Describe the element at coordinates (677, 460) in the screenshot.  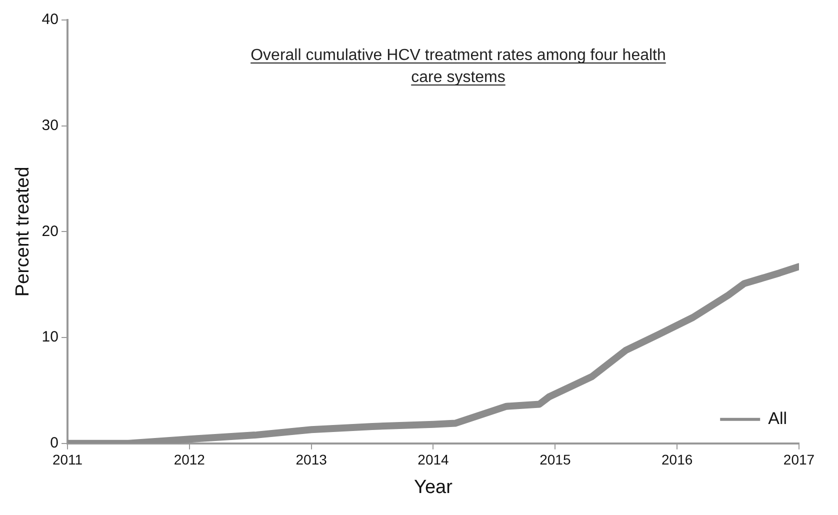
I see `x-tick-label: 2016` at that location.